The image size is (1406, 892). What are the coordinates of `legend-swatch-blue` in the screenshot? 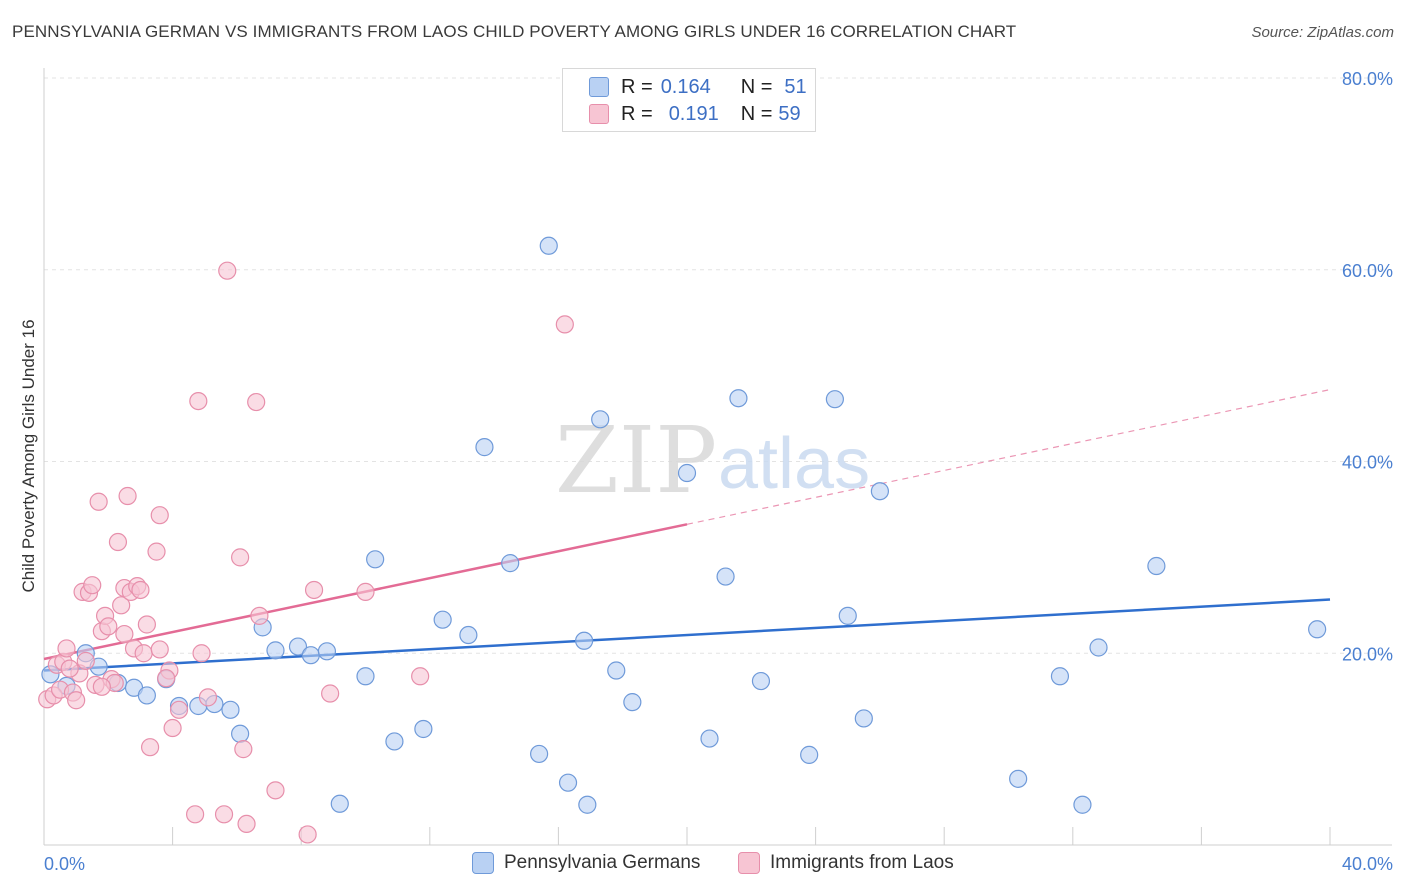 It's located at (483, 863).